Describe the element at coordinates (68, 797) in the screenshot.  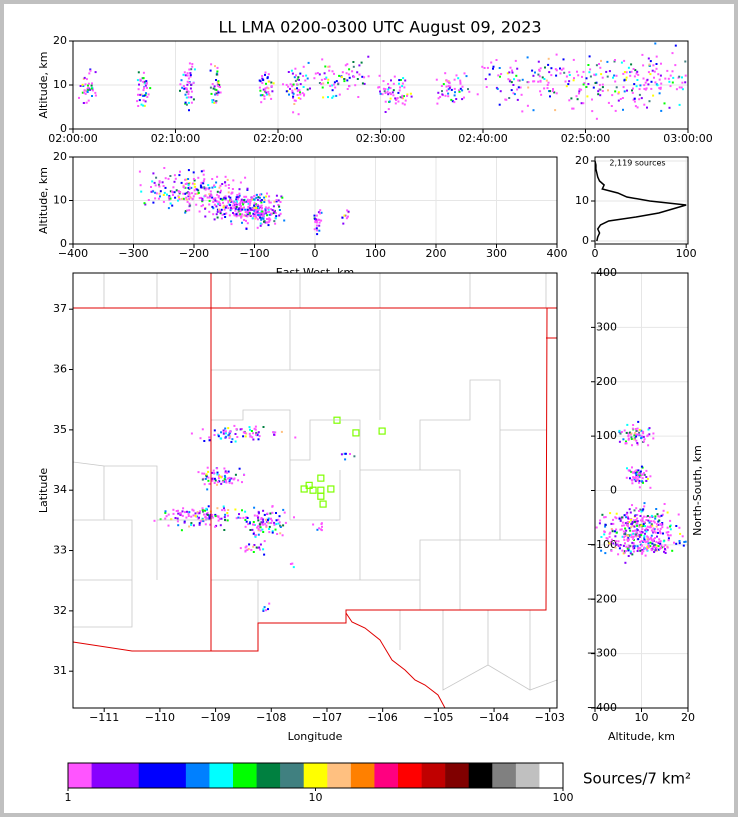
I see `colorbar-tick-label: 1` at that location.